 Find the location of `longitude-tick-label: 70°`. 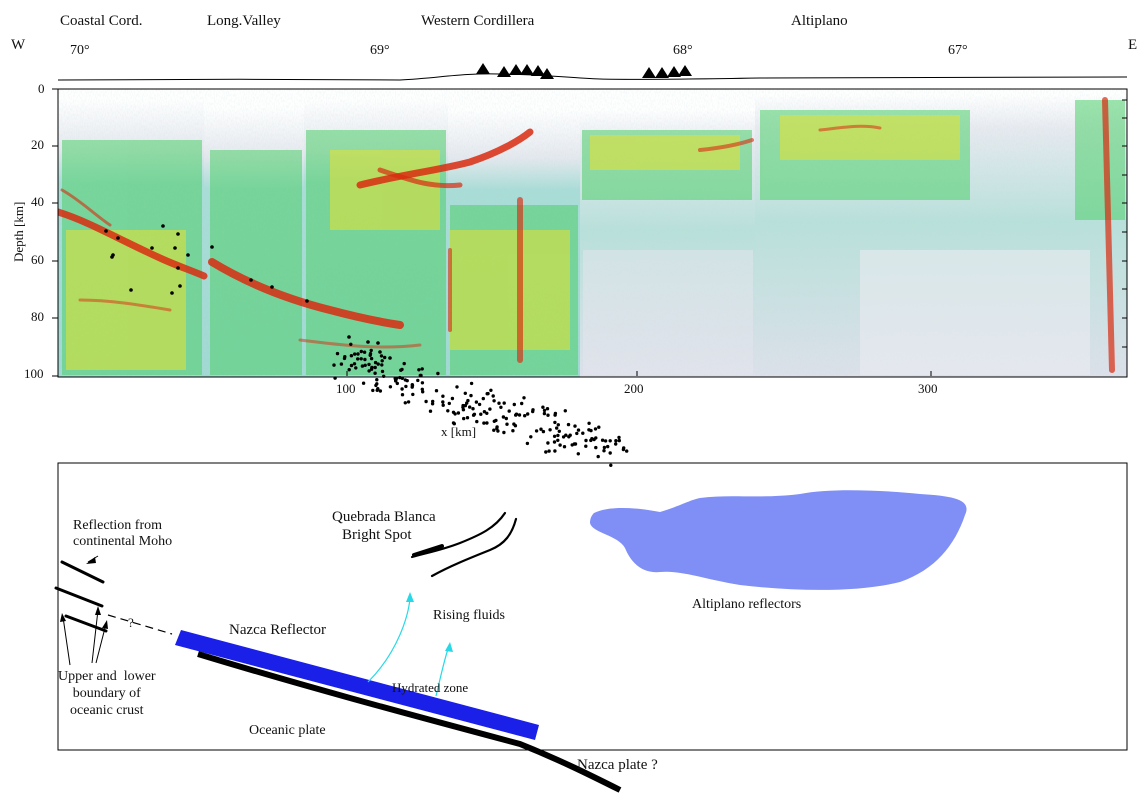

longitude-tick-label: 70° is located at coordinates (80, 50).